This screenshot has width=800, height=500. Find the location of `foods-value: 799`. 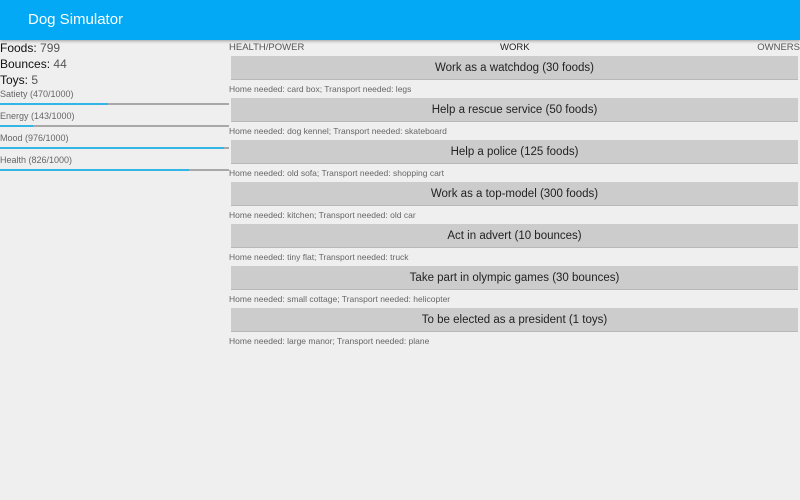

foods-value: 799 is located at coordinates (50, 48).